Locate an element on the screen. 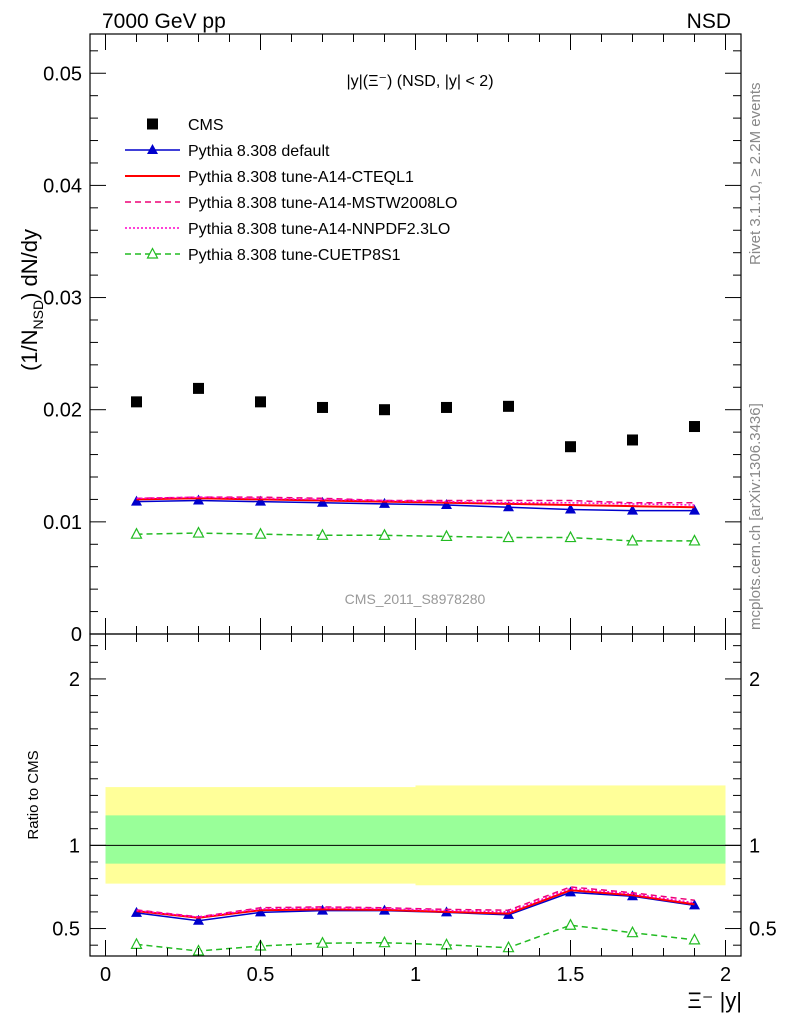  analysis-label: CMS_2011_S8978280 is located at coordinates (415, 599).